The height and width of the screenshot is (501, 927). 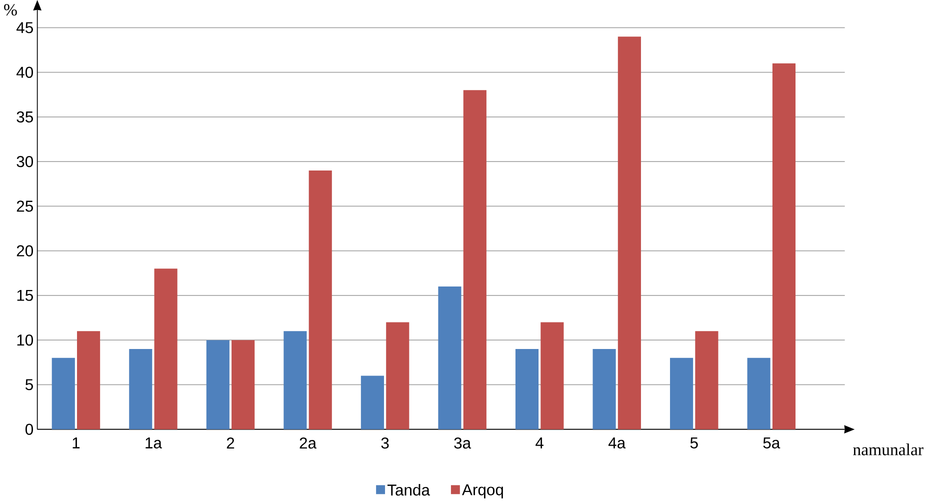 I want to click on y-tick-label: 35, so click(x=24, y=116).